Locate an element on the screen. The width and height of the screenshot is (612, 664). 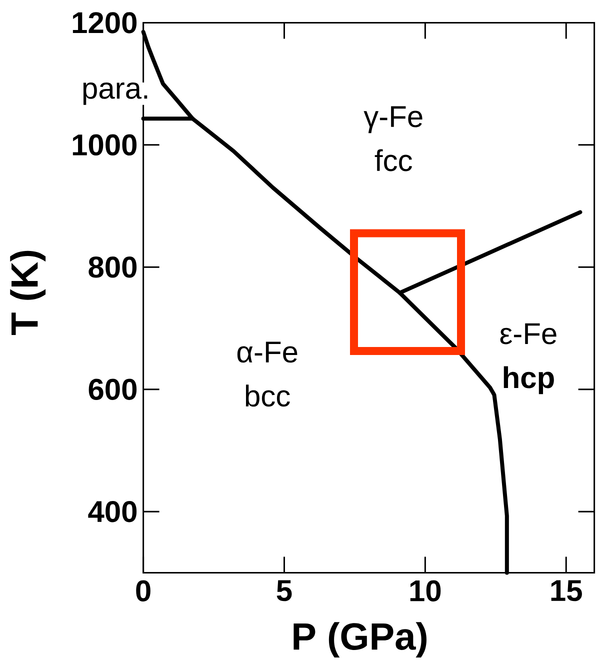
annotation: γ-Fe fcc is located at coordinates (393, 139).